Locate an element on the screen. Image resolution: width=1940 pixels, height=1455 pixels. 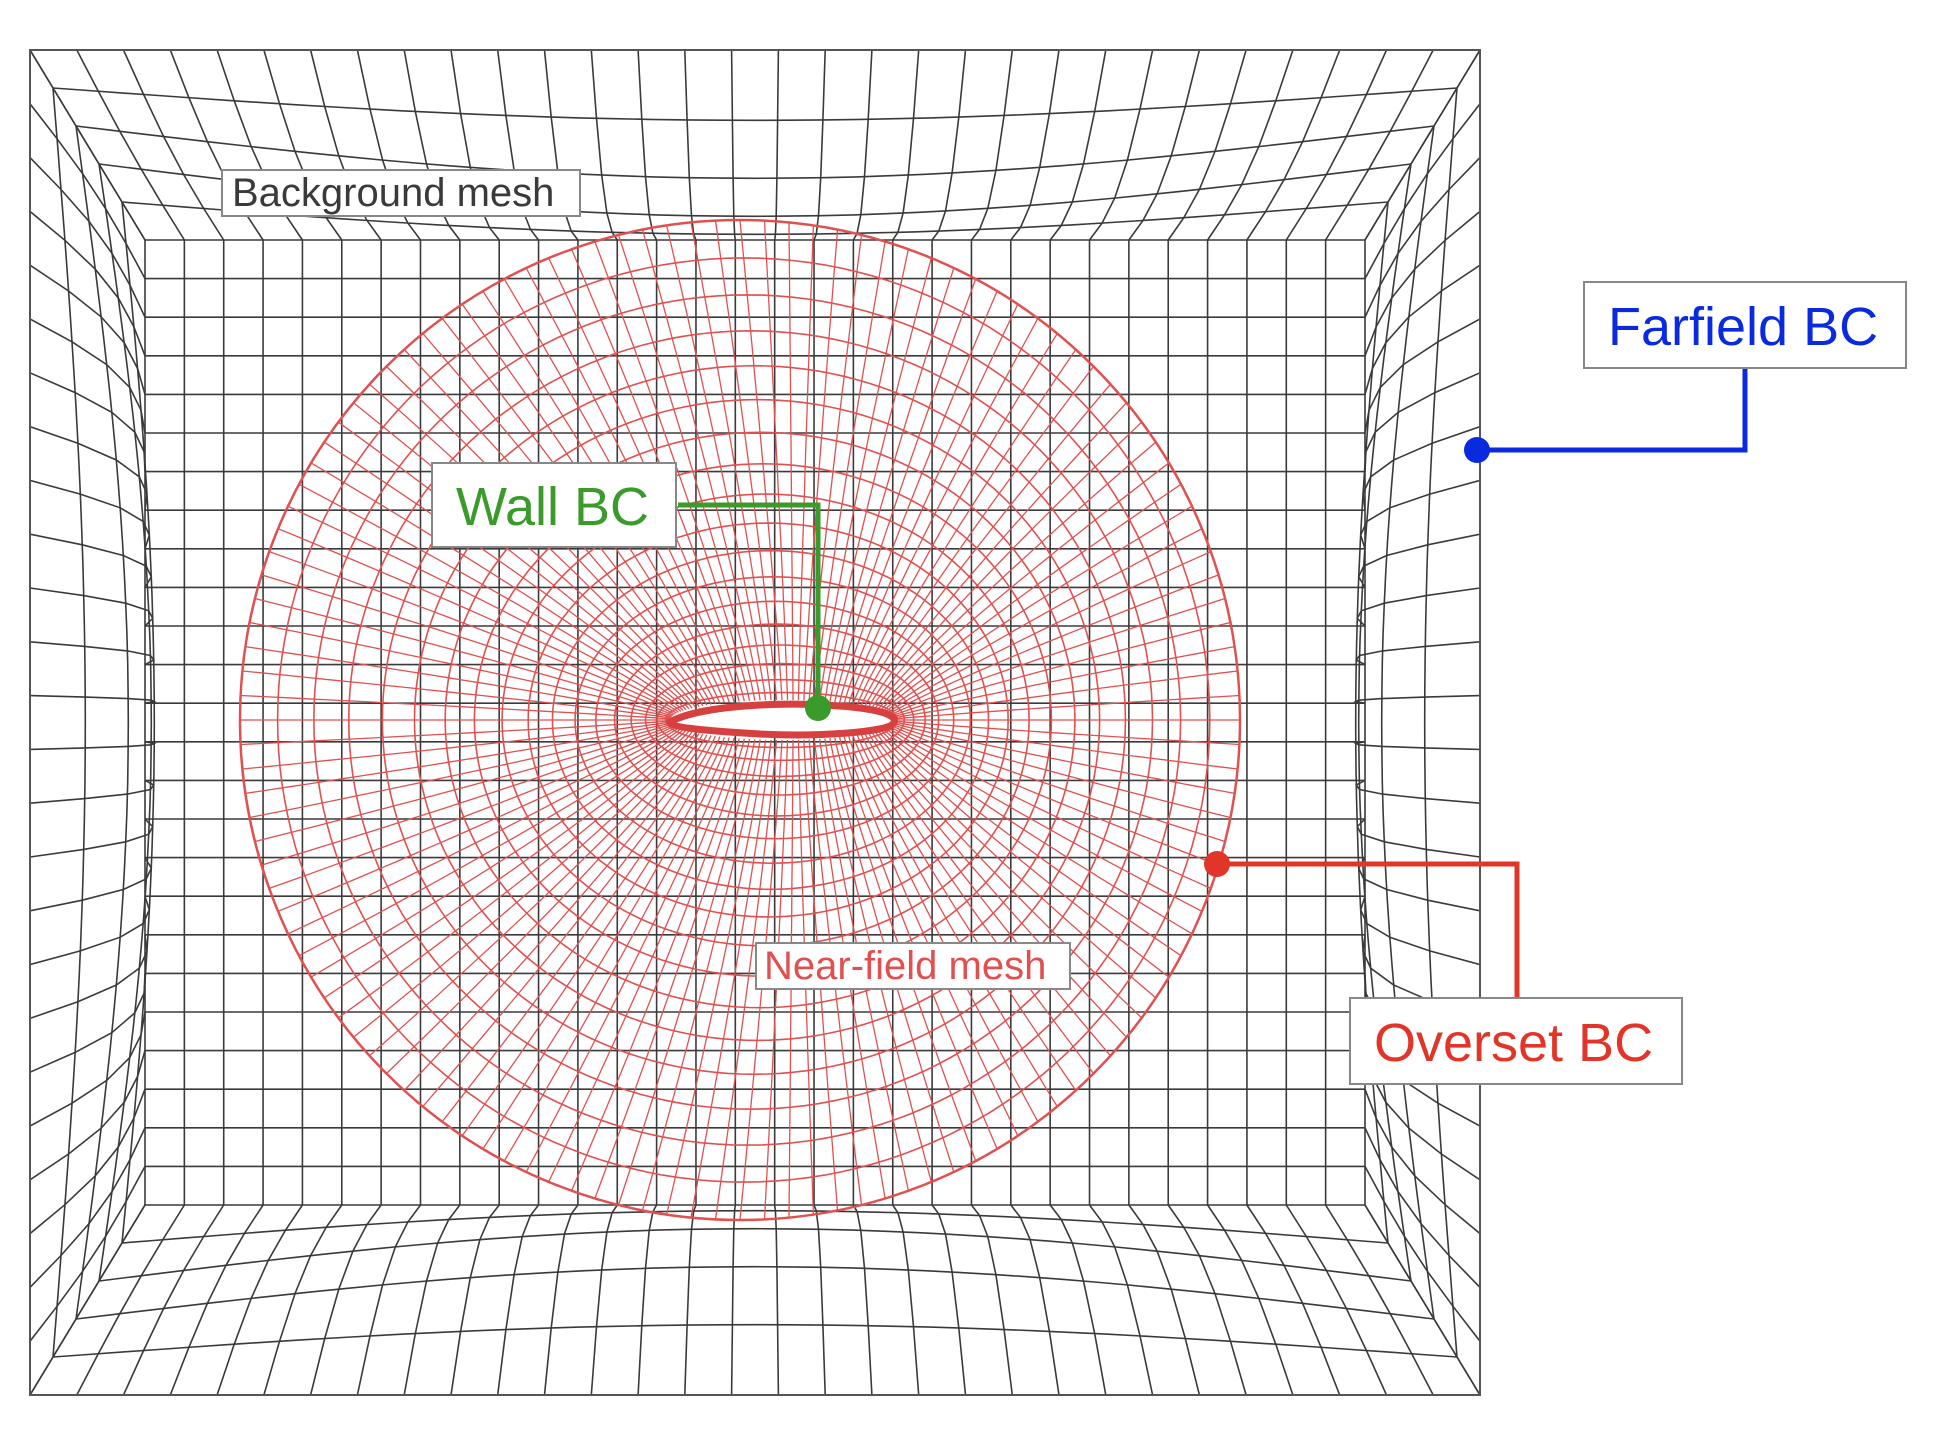
near-field-mesh-label: Near-field mesh is located at coordinates (905, 966).